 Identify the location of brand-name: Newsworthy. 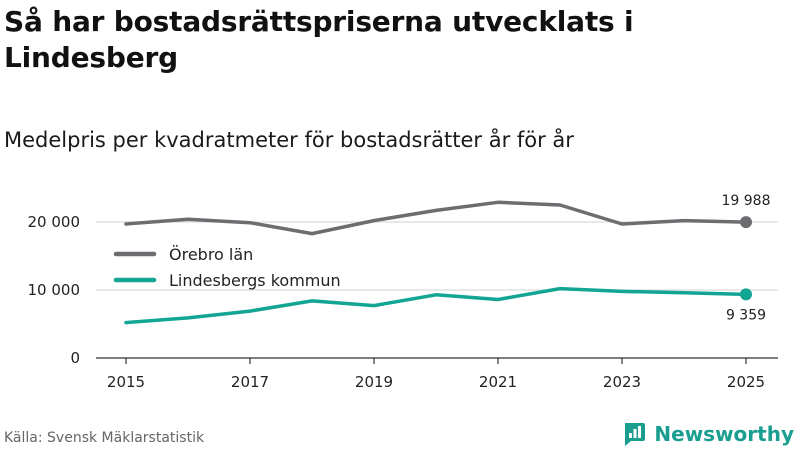
(724, 434).